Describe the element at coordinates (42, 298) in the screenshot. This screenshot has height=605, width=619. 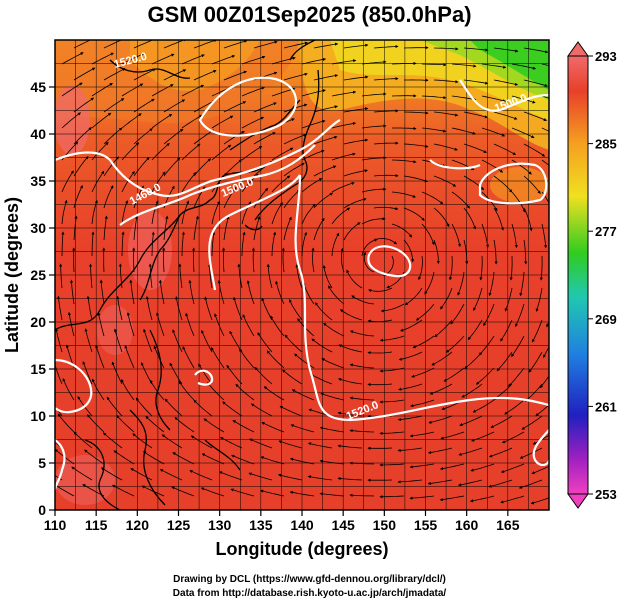
I see `y-axis-ticks: 0 5 10 15 20 25 30 35 40 45` at that location.